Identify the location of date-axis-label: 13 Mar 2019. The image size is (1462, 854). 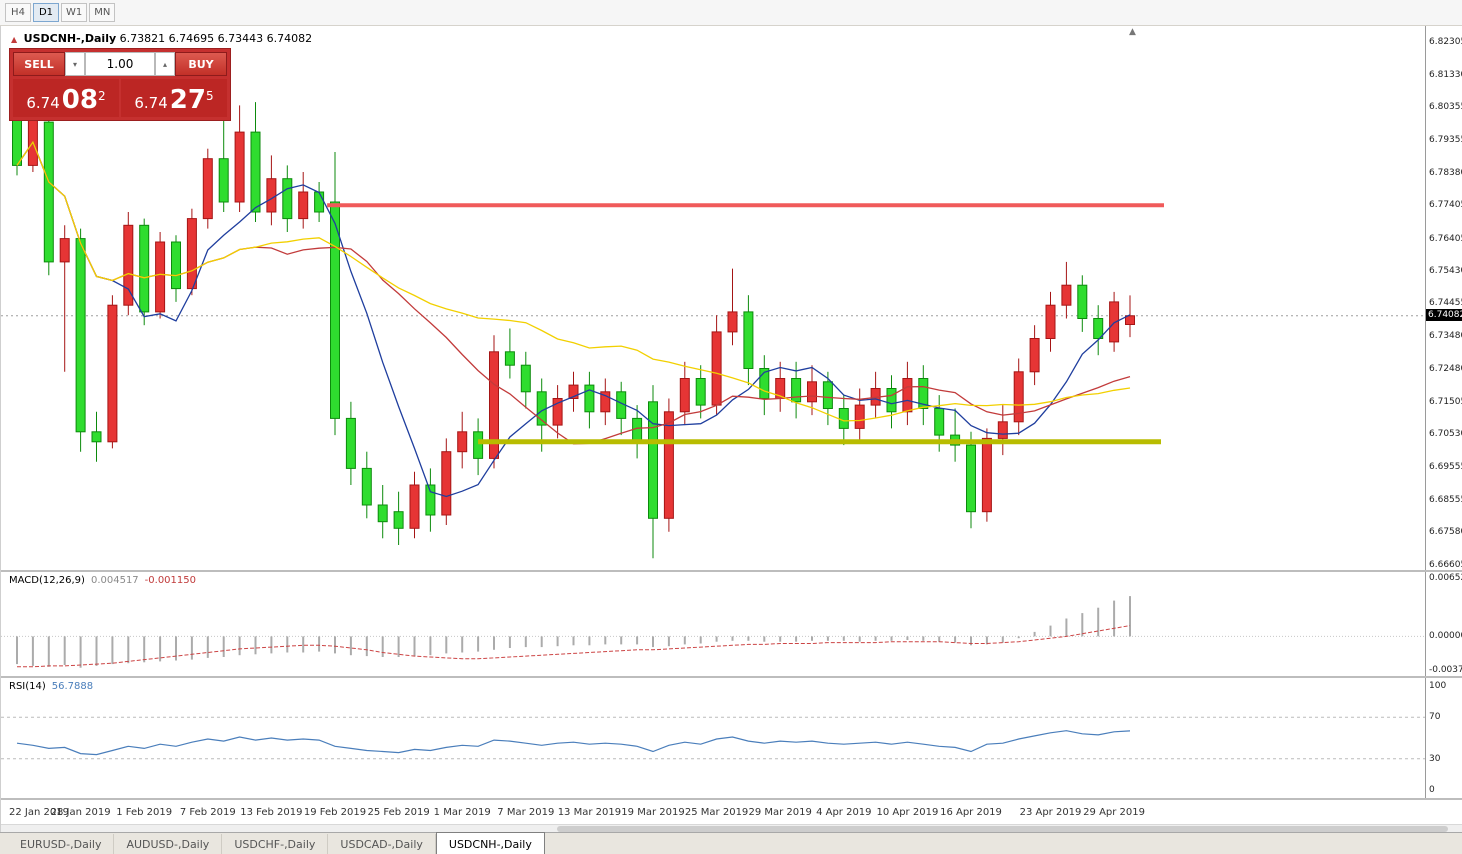
(589, 812).